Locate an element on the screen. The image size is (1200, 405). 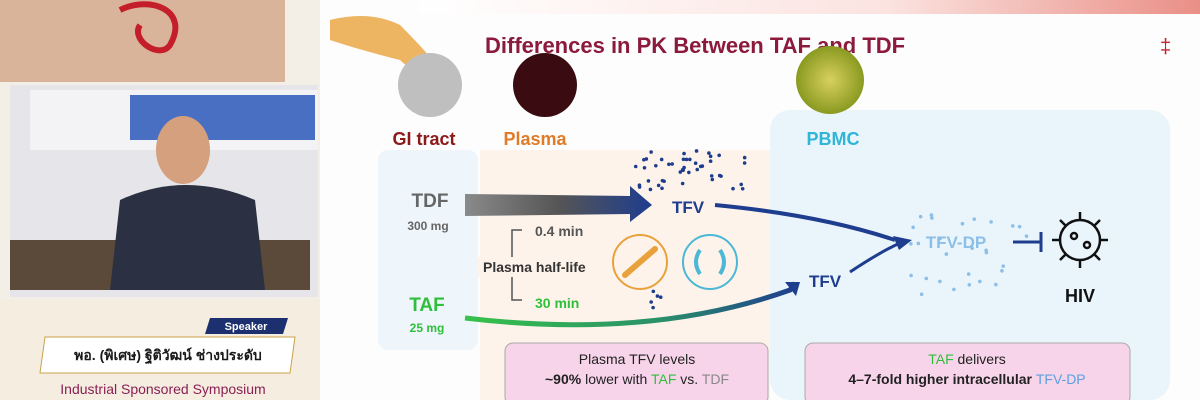
red-ribbon is located at coordinates (148, 27).